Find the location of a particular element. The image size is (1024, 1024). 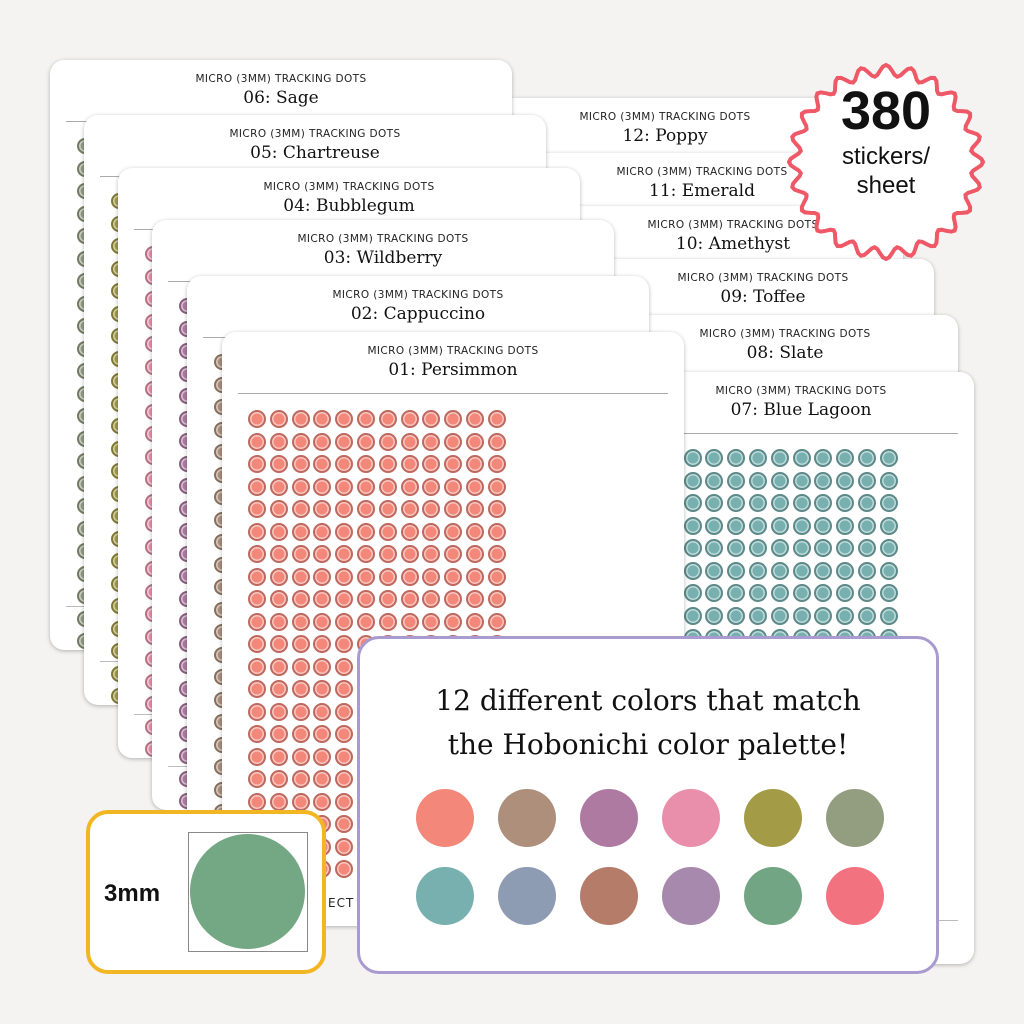

size-label: 3mm is located at coordinates (132, 893).